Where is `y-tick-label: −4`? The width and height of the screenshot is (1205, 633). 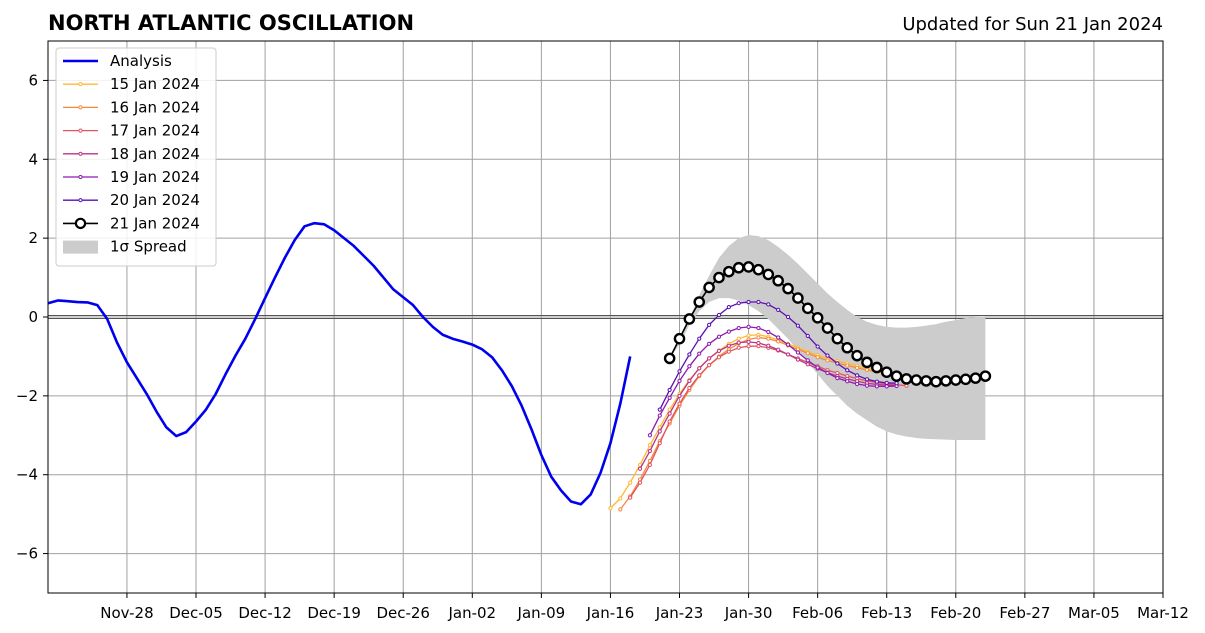
y-tick-label: −4 is located at coordinates (27, 475).